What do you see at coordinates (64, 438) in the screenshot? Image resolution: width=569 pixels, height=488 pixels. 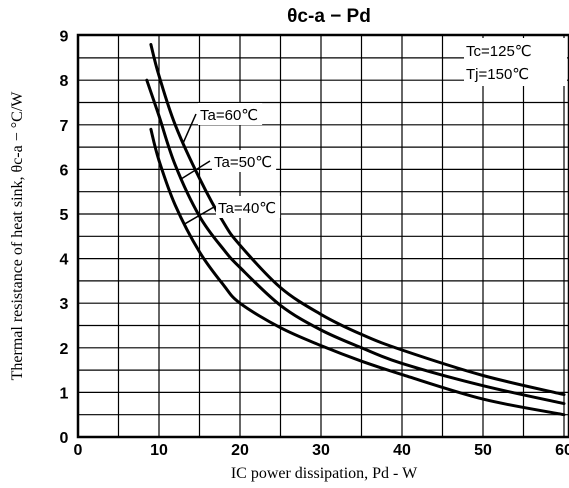 I see `y-tick-label: 0` at bounding box center [64, 438].